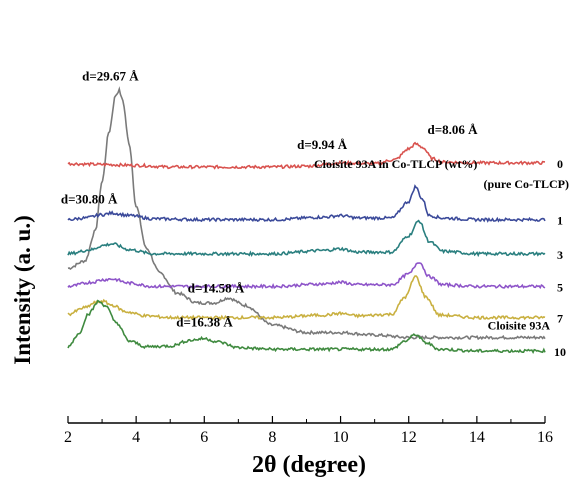  What do you see at coordinates (204, 322) in the screenshot?
I see `d-spacing-annotation: d=16.38 Å` at bounding box center [204, 322].